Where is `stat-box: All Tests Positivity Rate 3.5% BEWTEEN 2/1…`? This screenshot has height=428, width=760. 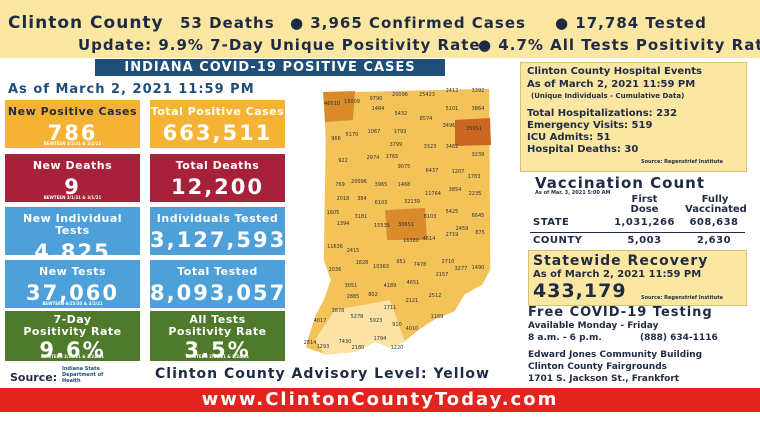
stat-box: All Tests Positivity Rate 3.5% BEWTEEN 2/1… is located at coordinates (217, 336).